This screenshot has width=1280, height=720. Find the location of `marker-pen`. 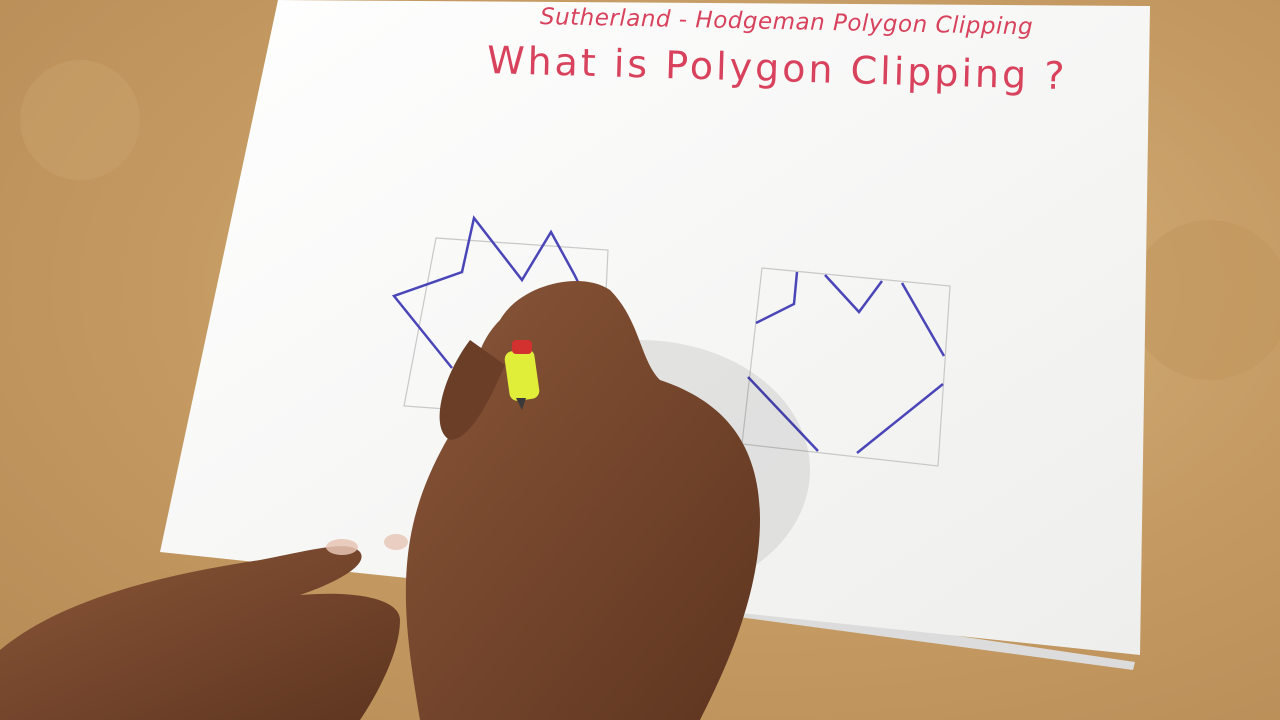

marker-pen is located at coordinates (522, 375).